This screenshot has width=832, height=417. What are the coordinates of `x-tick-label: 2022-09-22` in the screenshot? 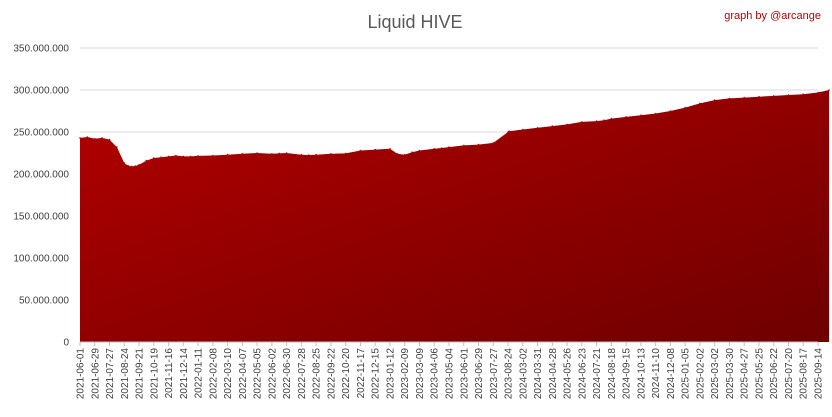 It's located at (331, 374).